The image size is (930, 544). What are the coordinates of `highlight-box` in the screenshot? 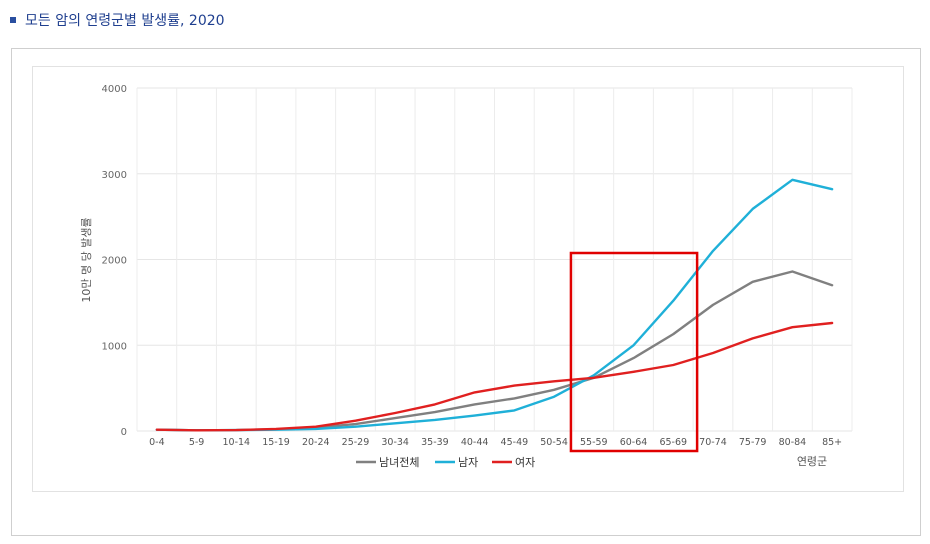 It's located at (634, 352).